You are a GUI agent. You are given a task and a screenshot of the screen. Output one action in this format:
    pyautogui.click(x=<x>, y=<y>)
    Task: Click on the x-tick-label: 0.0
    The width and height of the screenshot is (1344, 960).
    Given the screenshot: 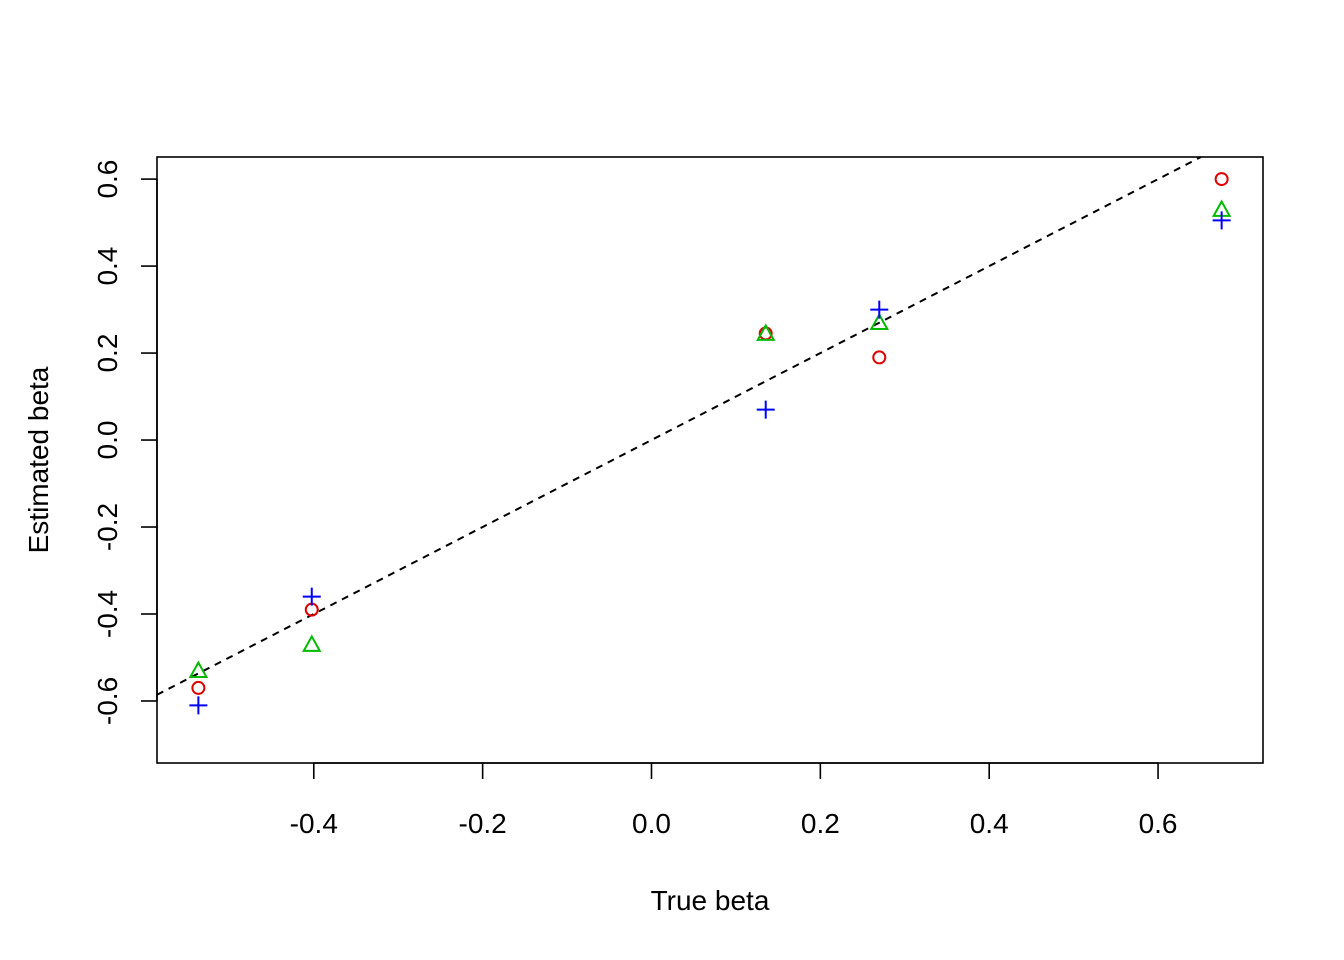 What is the action you would take?
    pyautogui.click(x=651, y=823)
    